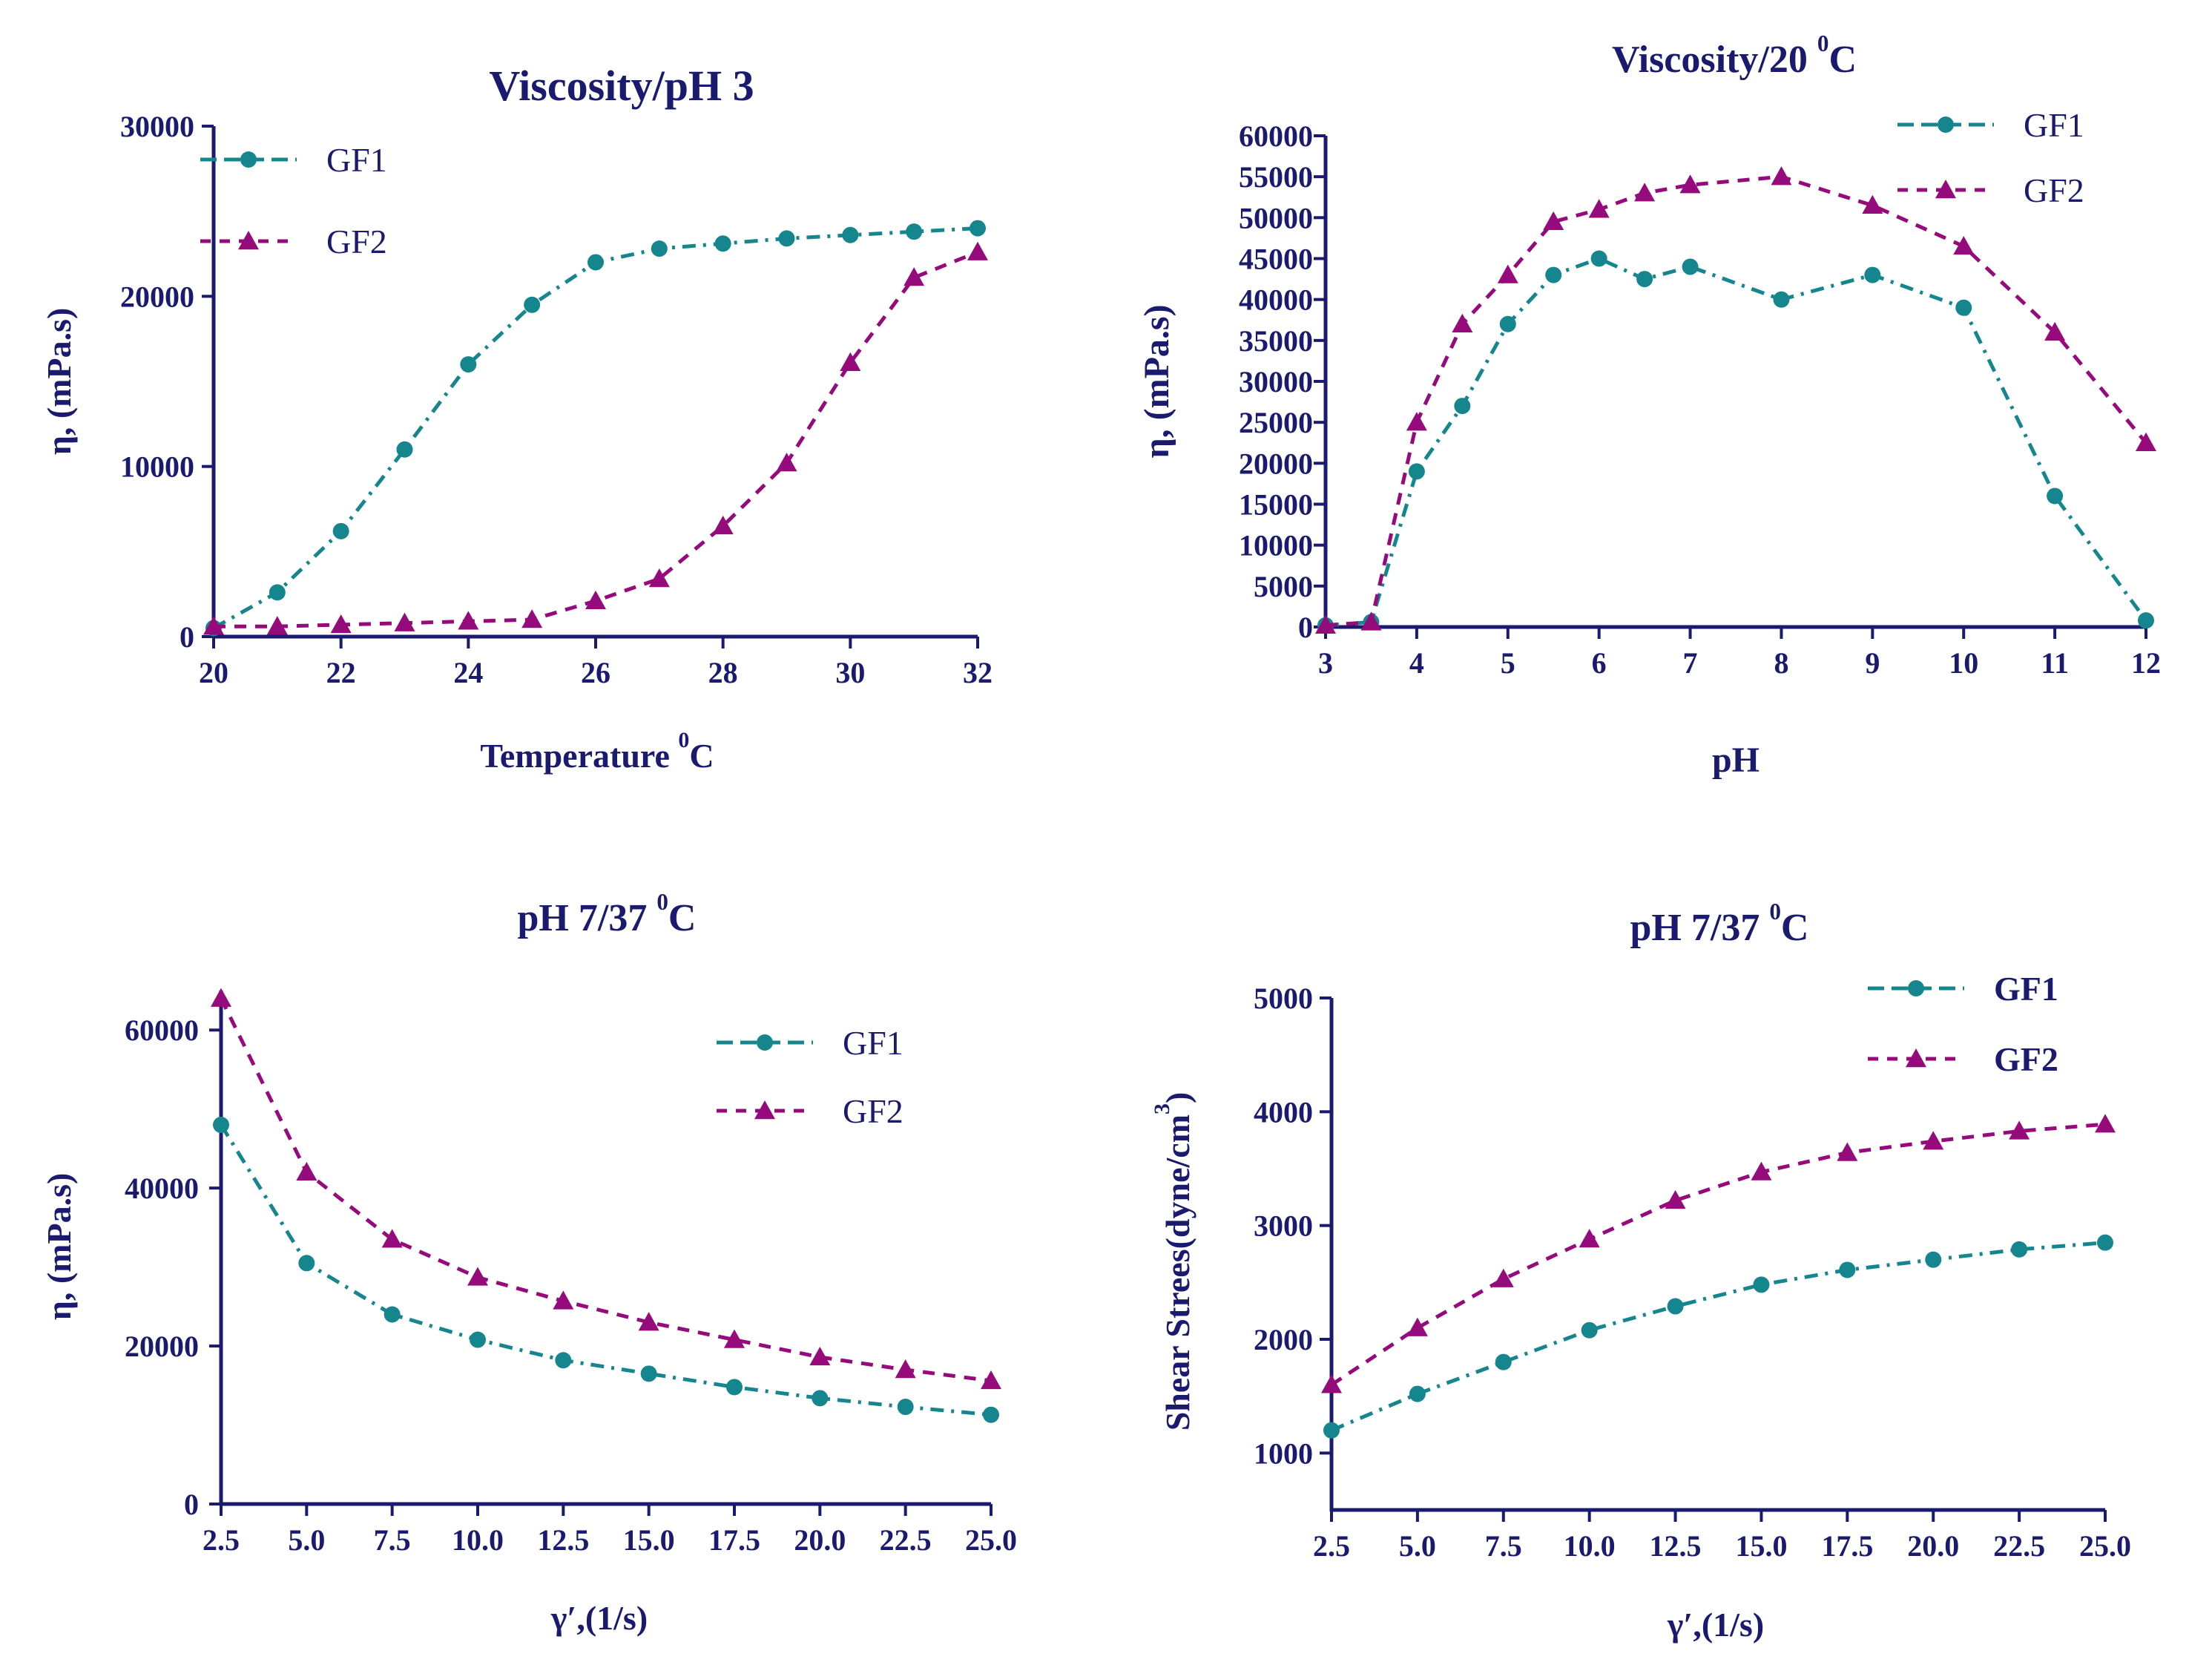 This screenshot has height=1668, width=2212. I want to click on x-tick-label: 8, so click(1781, 663).